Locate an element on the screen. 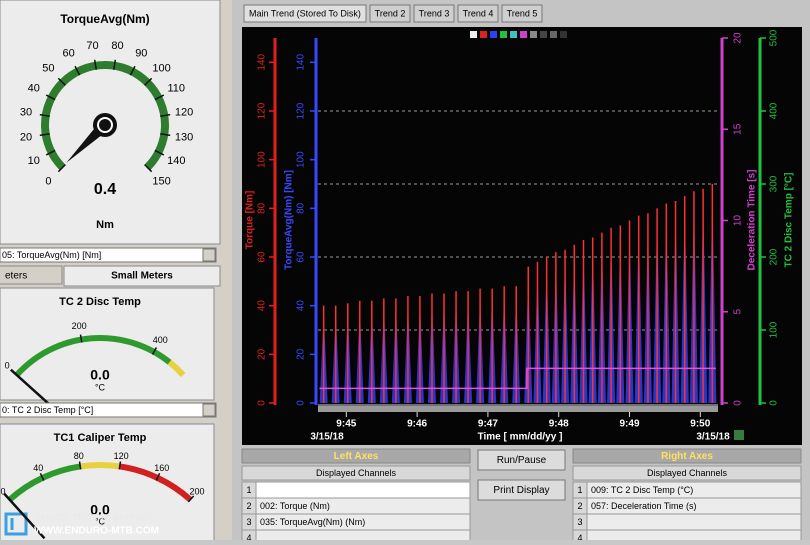 This screenshot has width=810, height=545. axis-title: Torque [Nm] is located at coordinates (250, 220).